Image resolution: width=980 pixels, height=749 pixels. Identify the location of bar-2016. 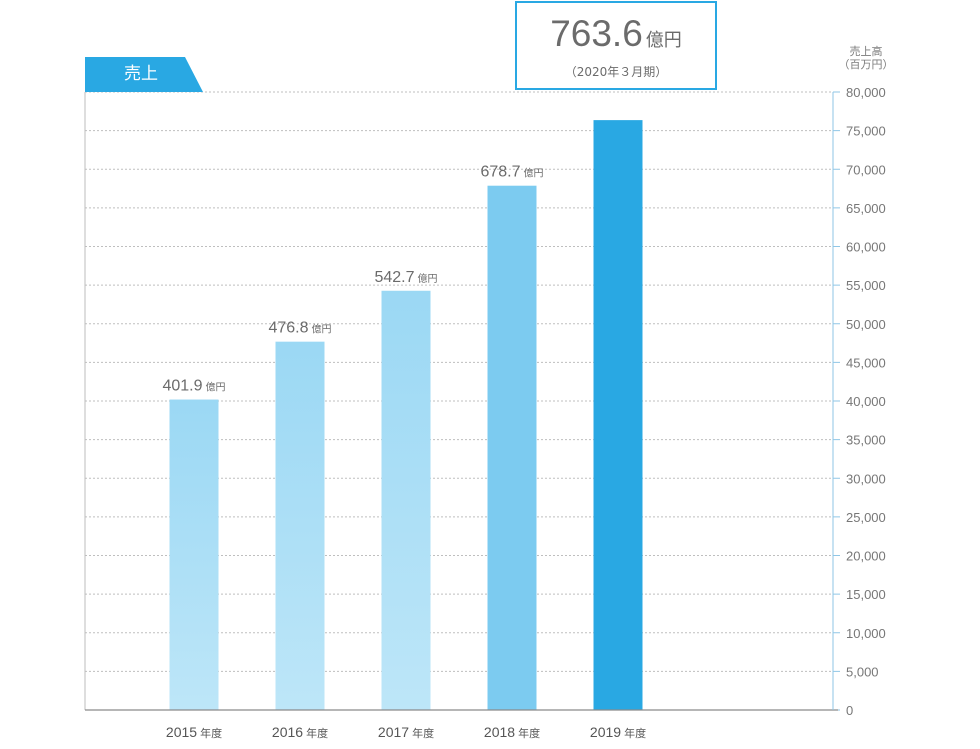
(300, 525).